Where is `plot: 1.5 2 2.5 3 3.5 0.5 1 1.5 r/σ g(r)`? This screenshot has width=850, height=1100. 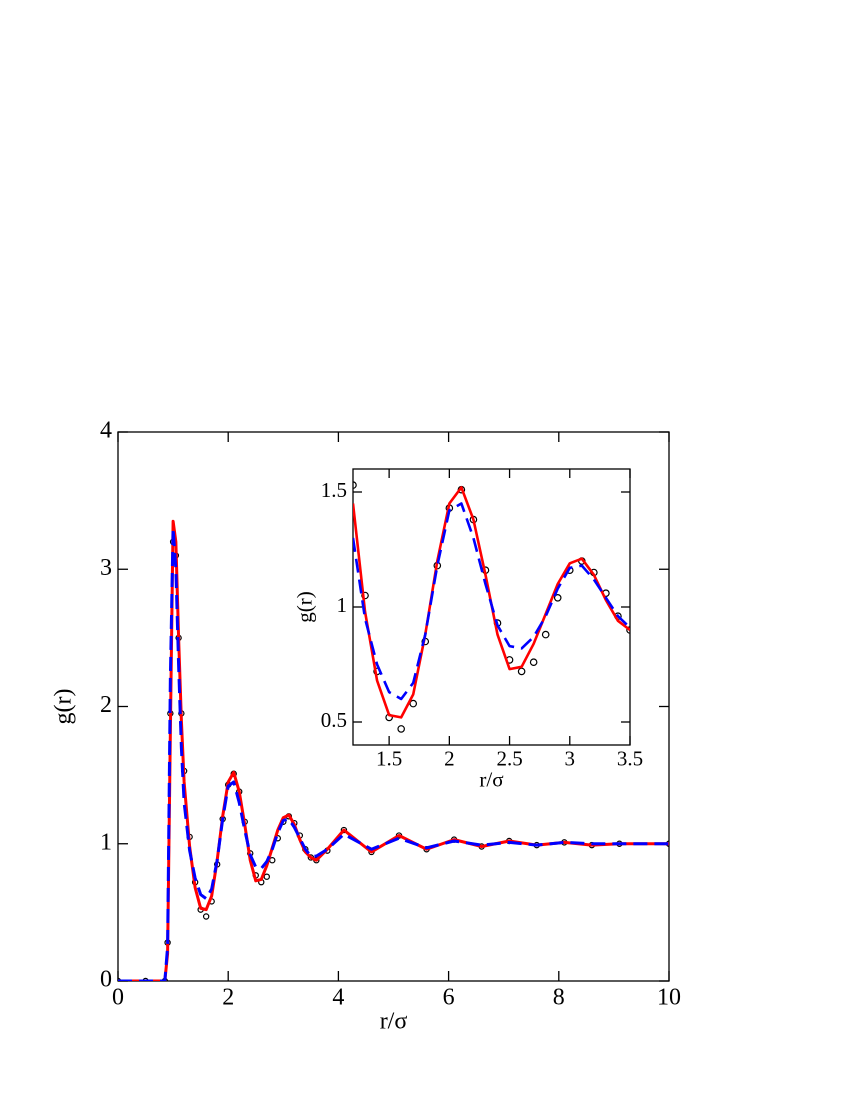
plot: 1.5 2 2.5 3 3.5 0.5 1 1.5 r/σ g(r) is located at coordinates (468, 630).